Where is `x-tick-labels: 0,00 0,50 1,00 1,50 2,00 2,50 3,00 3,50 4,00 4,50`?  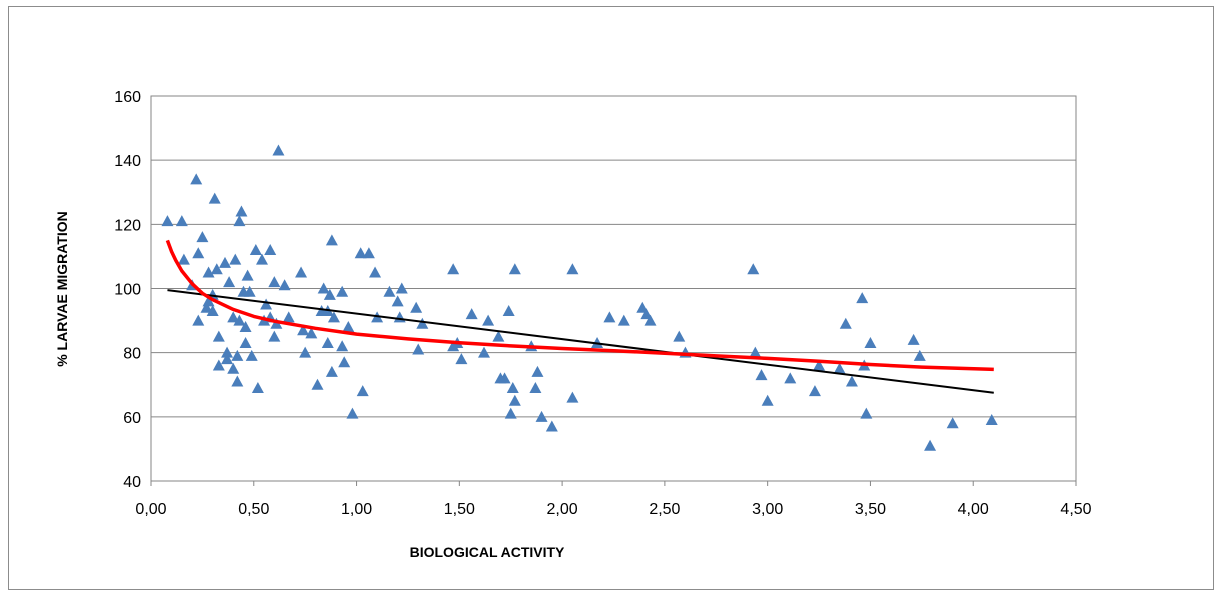
x-tick-labels: 0,00 0,50 1,00 1,50 2,00 2,50 3,00 3,50 4,00 4,50 is located at coordinates (613, 509).